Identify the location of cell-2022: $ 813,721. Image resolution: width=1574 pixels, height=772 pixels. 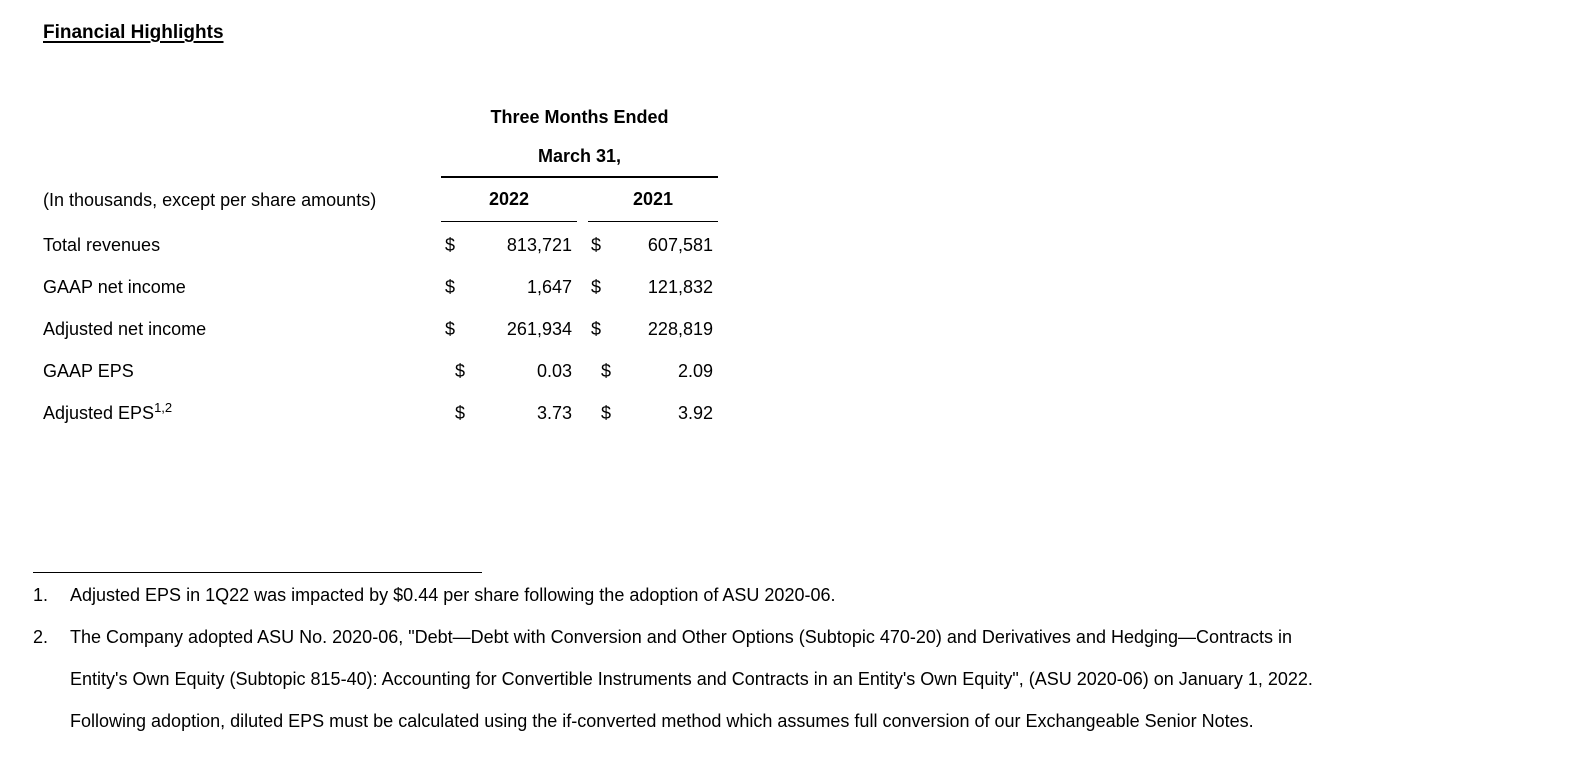
(509, 245).